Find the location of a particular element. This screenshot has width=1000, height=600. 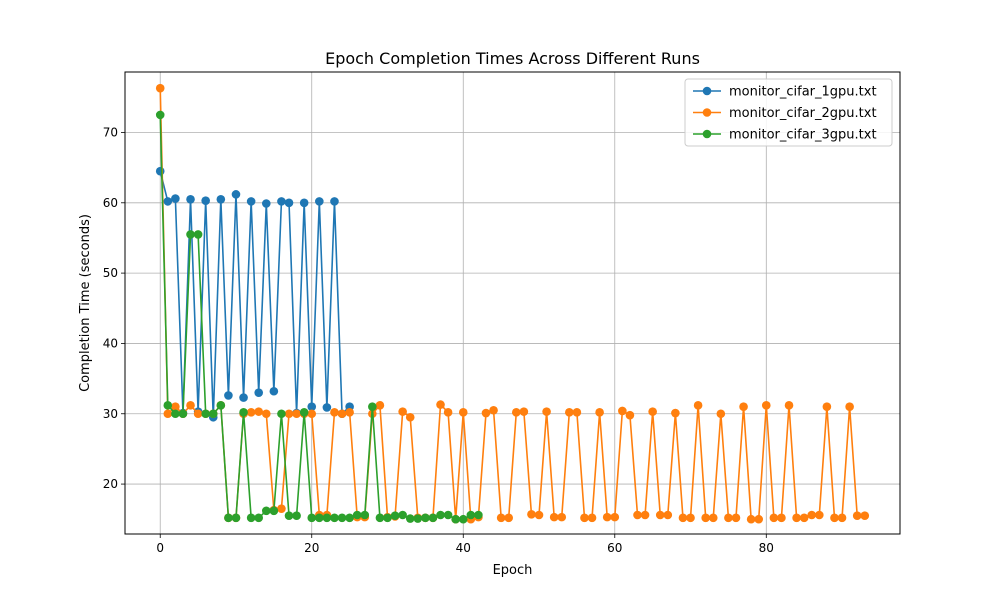

y-tick-label: 20 is located at coordinates (110, 484).